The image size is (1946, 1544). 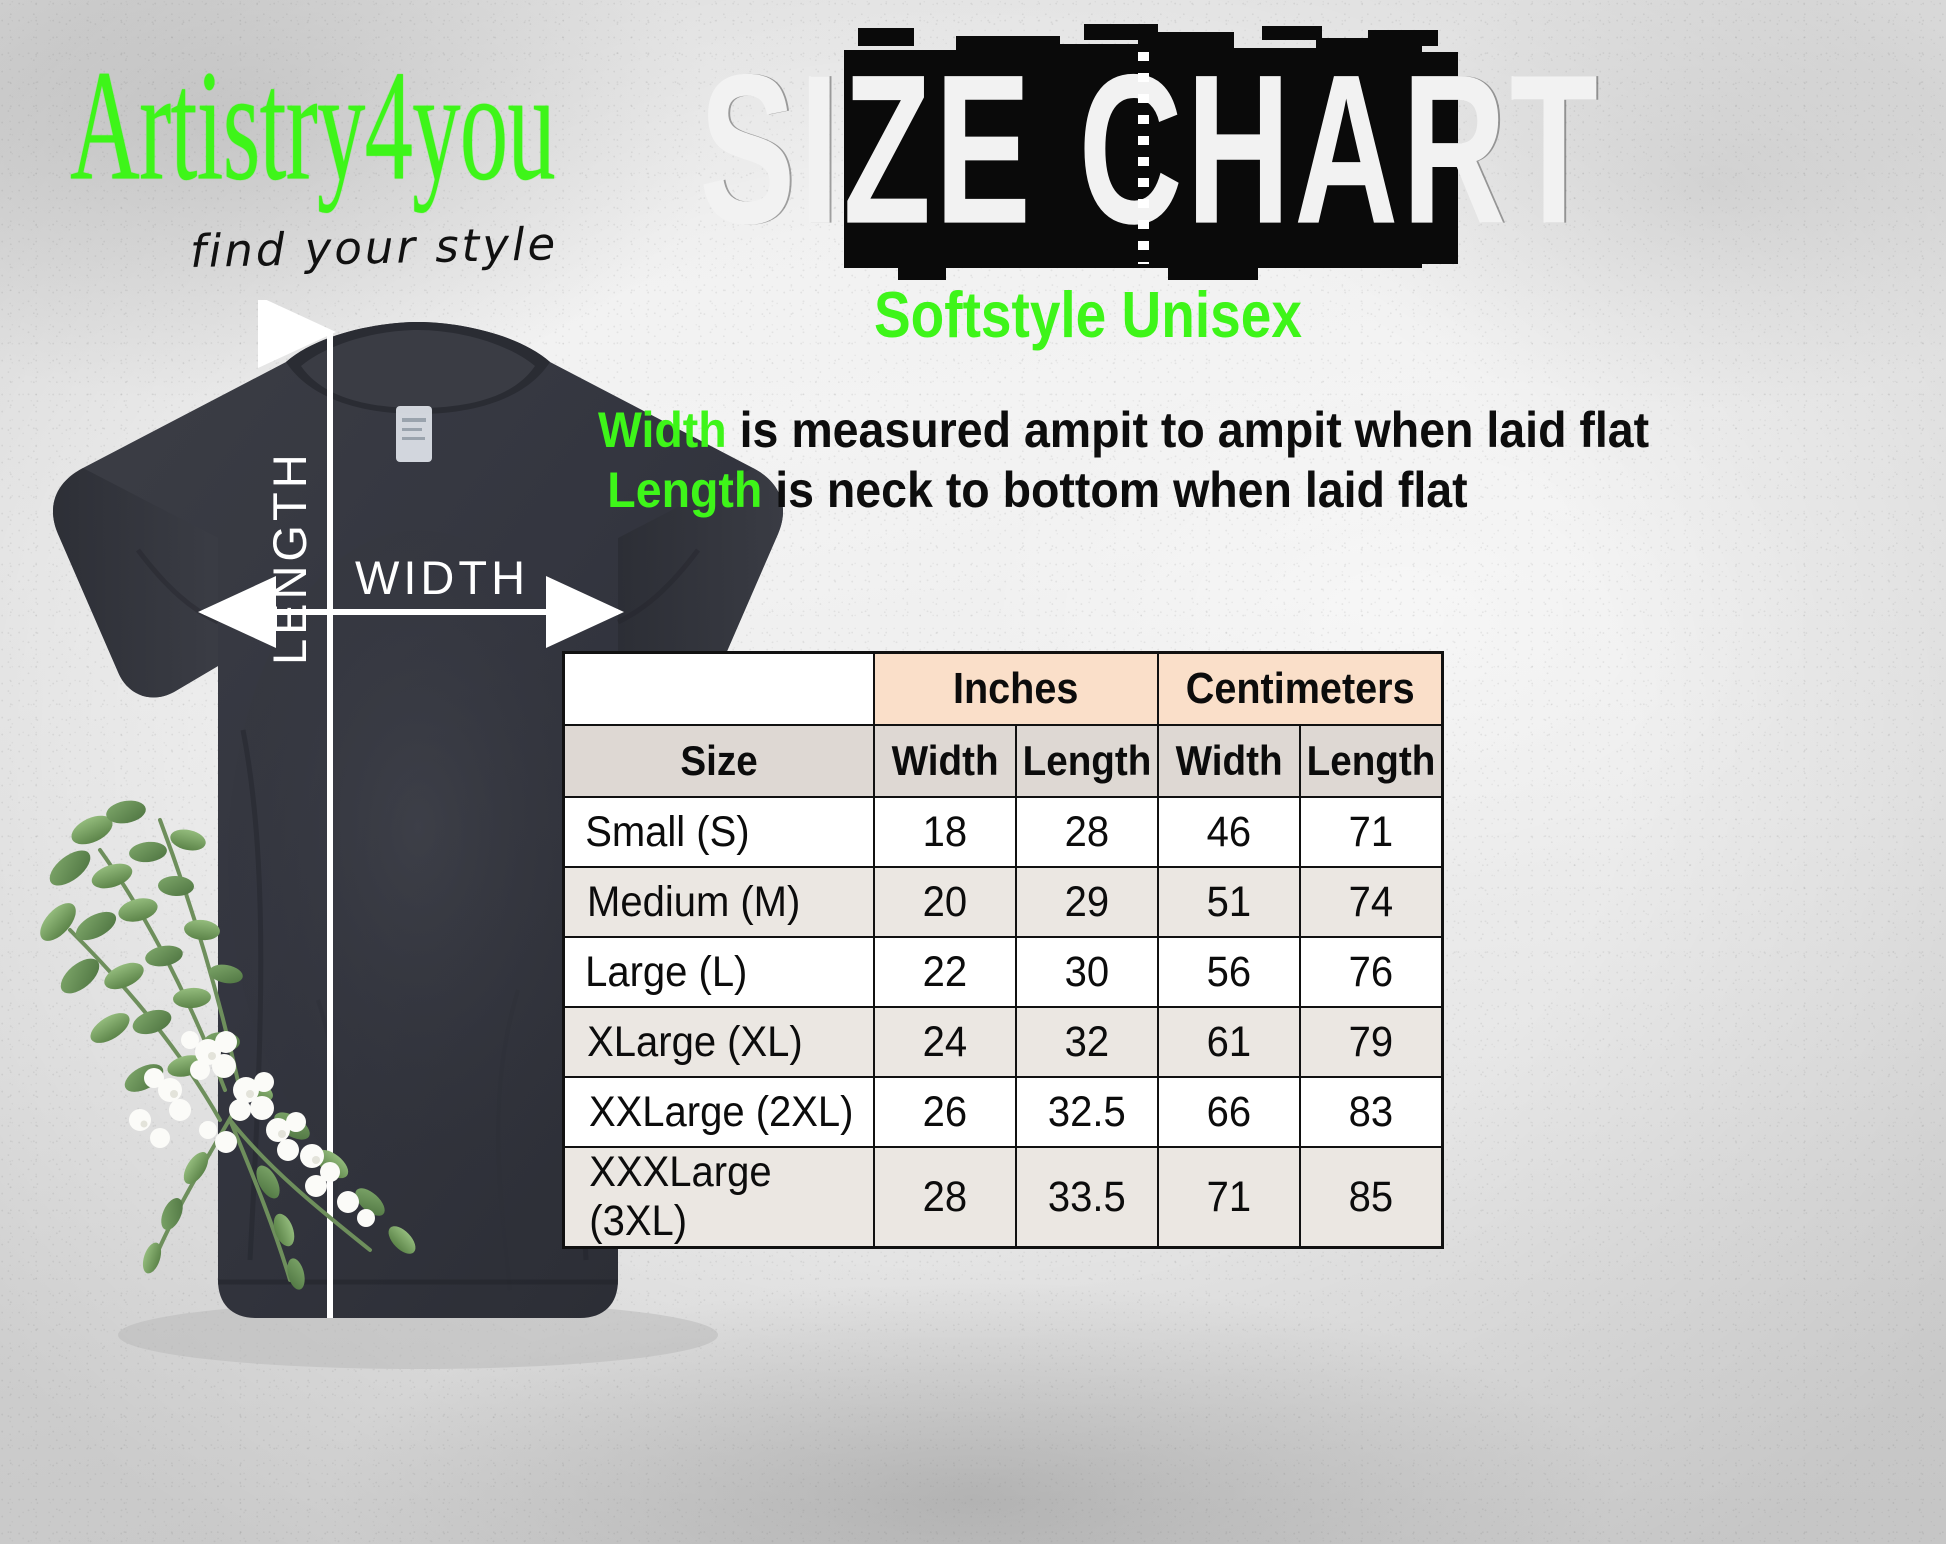 I want to click on cell-cm-width: 61, so click(x=1229, y=1042).